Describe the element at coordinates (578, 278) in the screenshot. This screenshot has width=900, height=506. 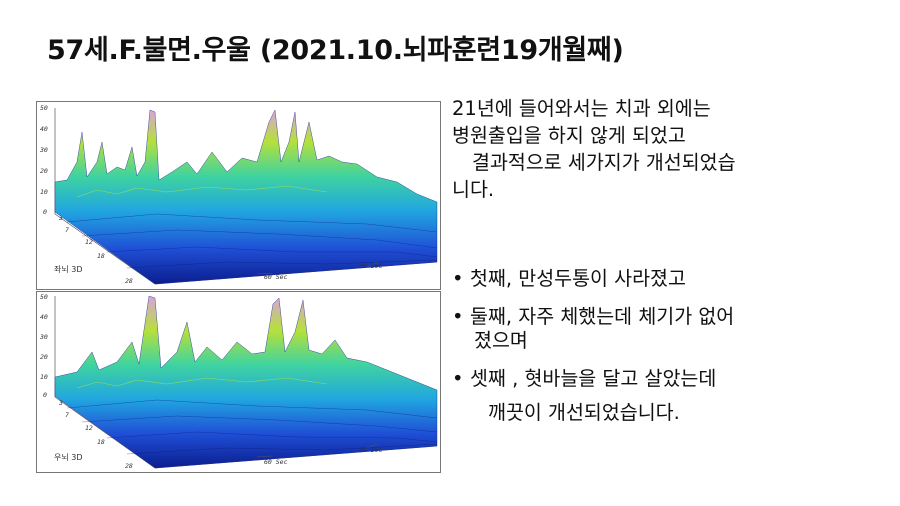
I see `list-item-text: 첫째, 만성두통이 사라졌고` at that location.